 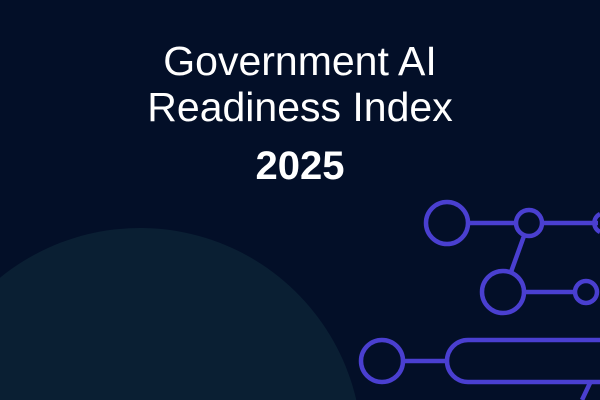 What do you see at coordinates (596, 223) in the screenshot?
I see `node-circle-partial` at bounding box center [596, 223].